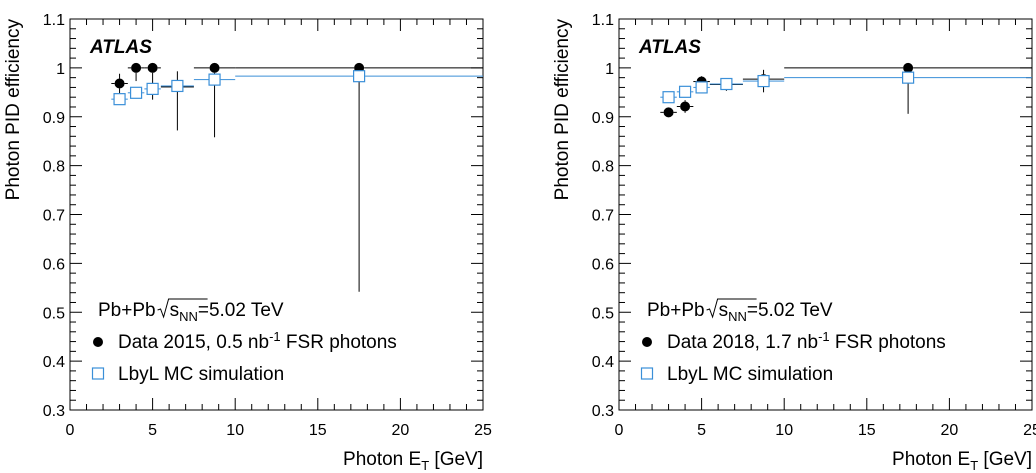 This screenshot has height=473, width=1036. I want to click on series-data, so click(846, 90).